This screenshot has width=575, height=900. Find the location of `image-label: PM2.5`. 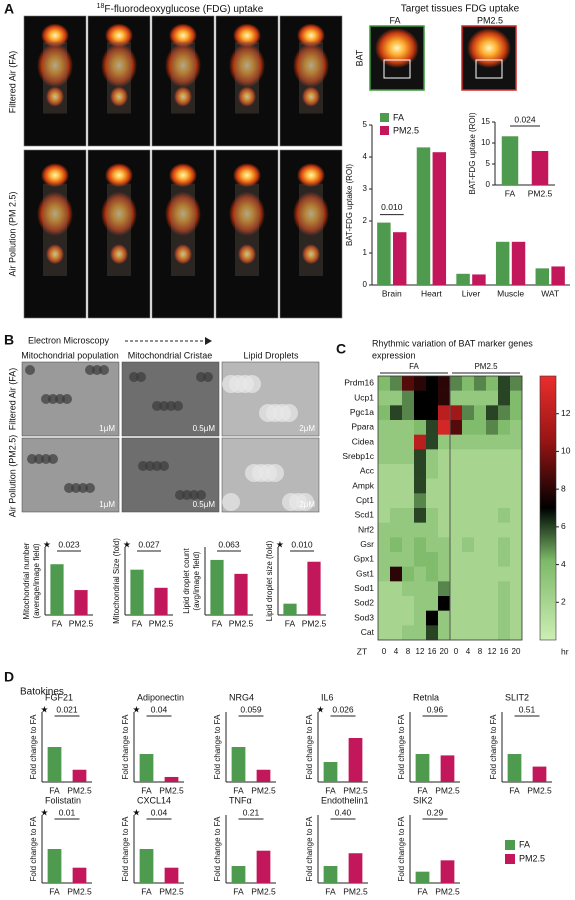

image-label: PM2.5 is located at coordinates (490, 20).